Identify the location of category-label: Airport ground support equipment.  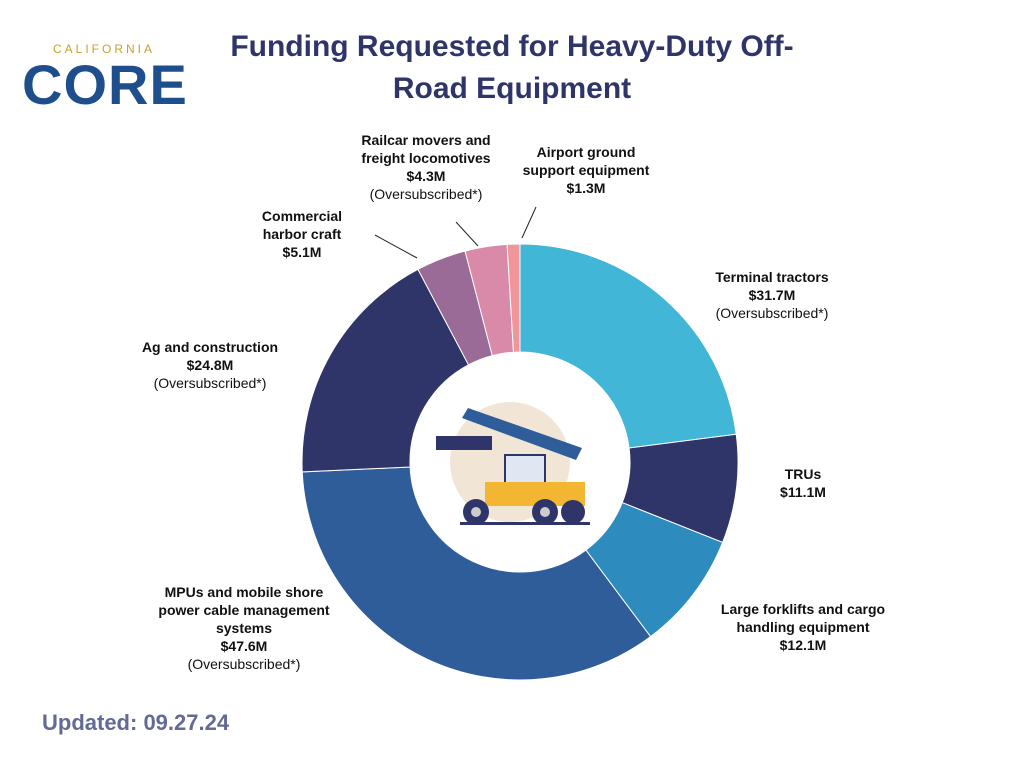
(586, 161).